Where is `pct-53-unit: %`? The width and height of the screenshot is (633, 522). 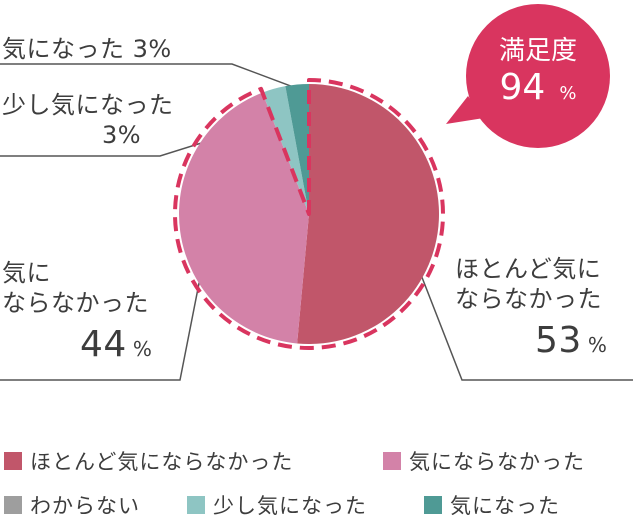
pct-53-unit: % is located at coordinates (597, 345).